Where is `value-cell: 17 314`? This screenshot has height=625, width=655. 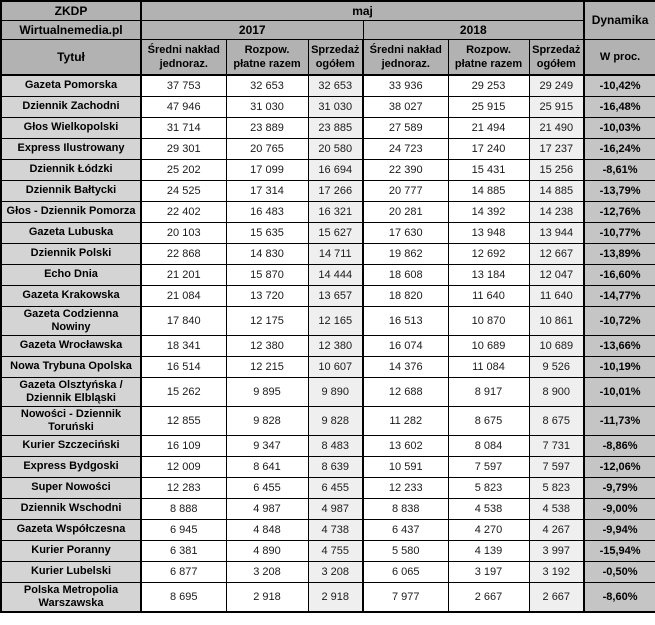 value-cell: 17 314 is located at coordinates (267, 190).